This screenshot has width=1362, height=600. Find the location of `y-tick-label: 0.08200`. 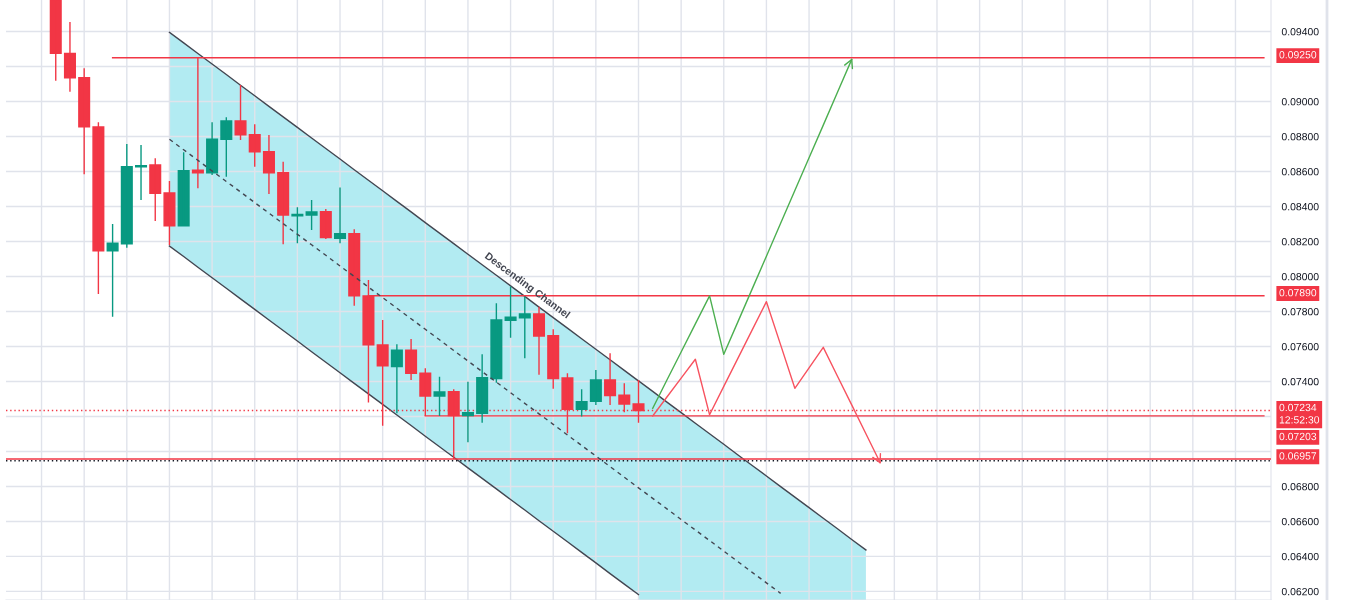

y-tick-label: 0.08200 is located at coordinates (1300, 241).